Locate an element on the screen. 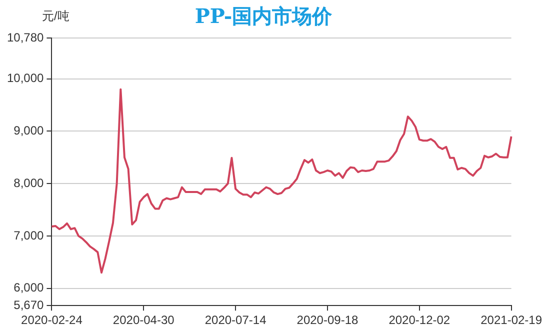 Image resolution: width=545 pixels, height=333 pixels. y-tick-label: 7,000 is located at coordinates (29, 235).